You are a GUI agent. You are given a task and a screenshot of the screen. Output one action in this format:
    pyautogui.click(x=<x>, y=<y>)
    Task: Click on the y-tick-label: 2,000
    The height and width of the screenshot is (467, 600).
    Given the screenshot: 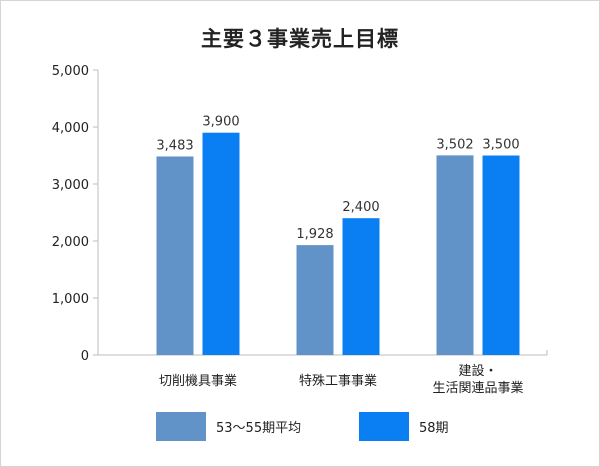 What is the action you would take?
    pyautogui.click(x=70, y=242)
    